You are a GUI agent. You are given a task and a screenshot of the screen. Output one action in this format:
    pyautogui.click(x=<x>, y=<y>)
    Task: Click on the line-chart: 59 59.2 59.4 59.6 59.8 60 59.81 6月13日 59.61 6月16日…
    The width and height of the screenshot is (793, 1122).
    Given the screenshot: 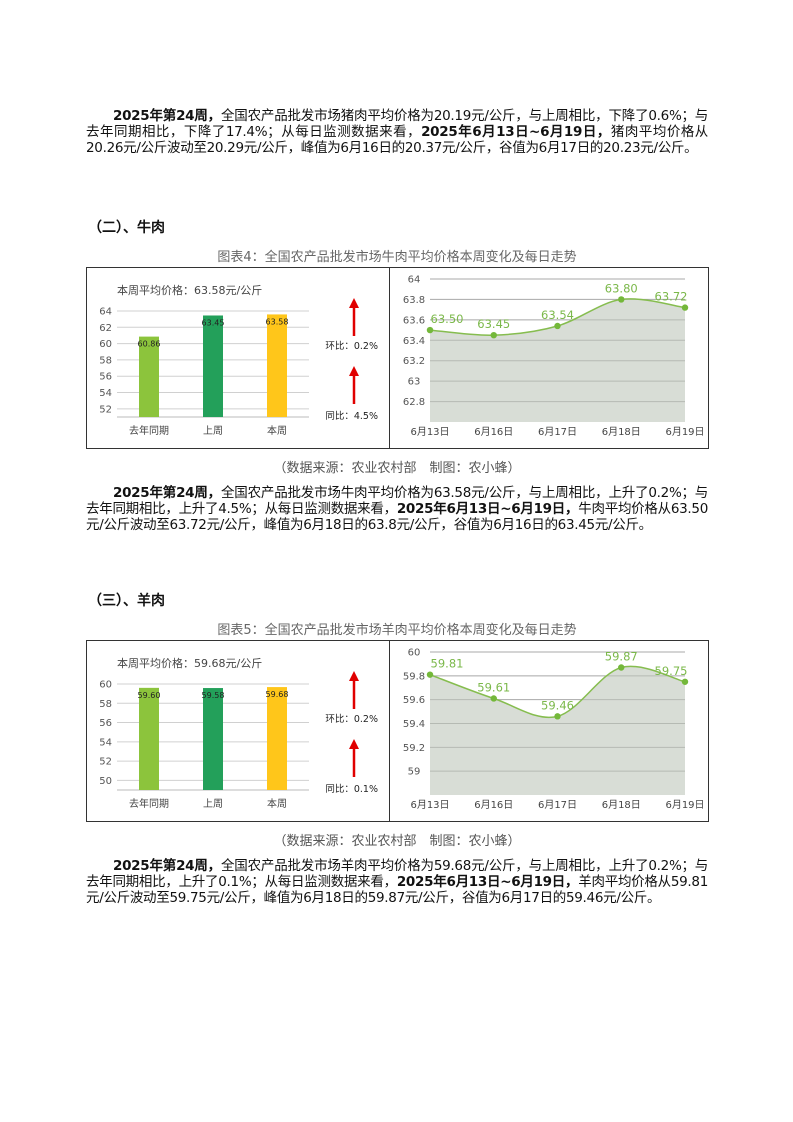 What is the action you would take?
    pyautogui.click(x=554, y=730)
    